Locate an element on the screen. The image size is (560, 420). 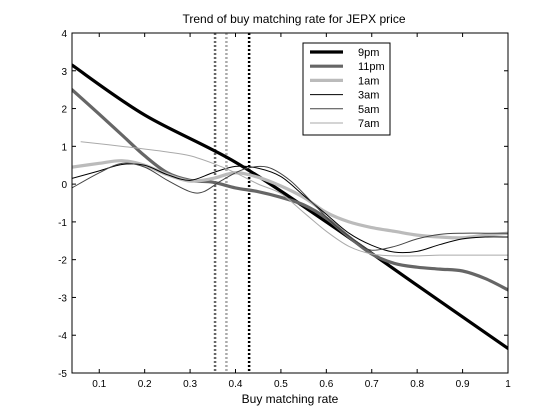
x-tick-label: 0.4 is located at coordinates (236, 384).